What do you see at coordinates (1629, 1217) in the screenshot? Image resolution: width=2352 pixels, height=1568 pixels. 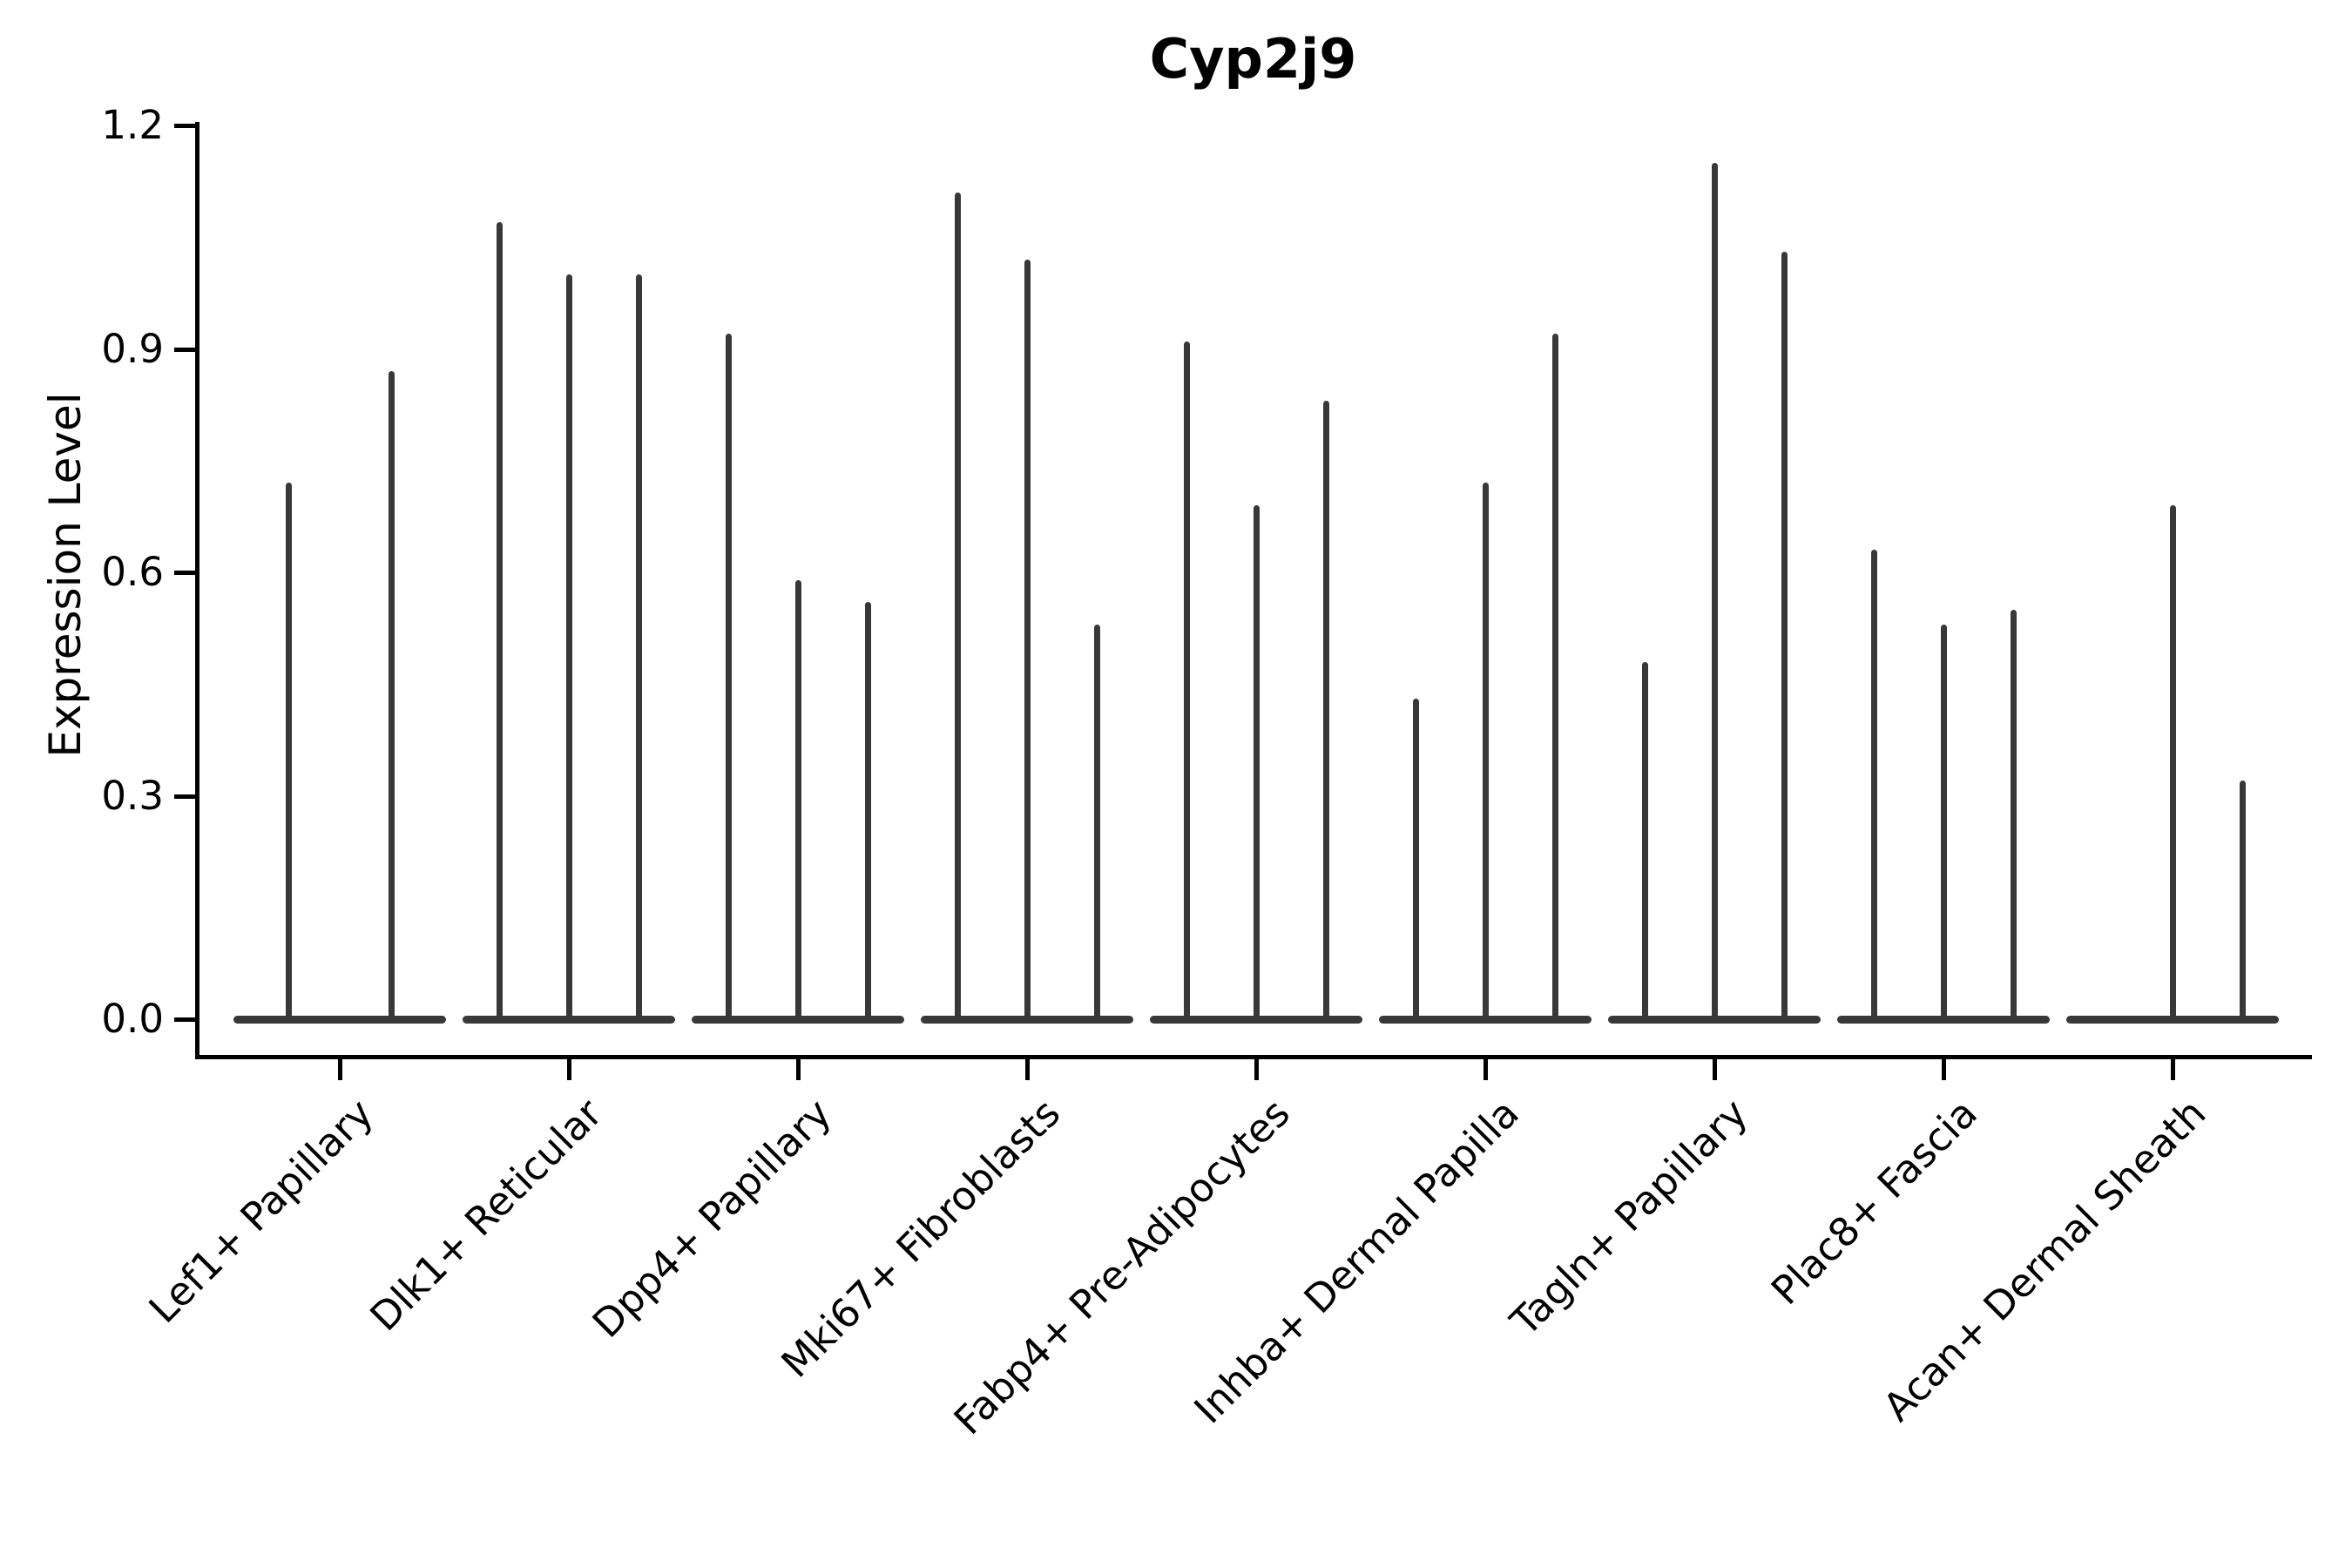 I see `x-tick-label: Tagln+ Papillary` at bounding box center [1629, 1217].